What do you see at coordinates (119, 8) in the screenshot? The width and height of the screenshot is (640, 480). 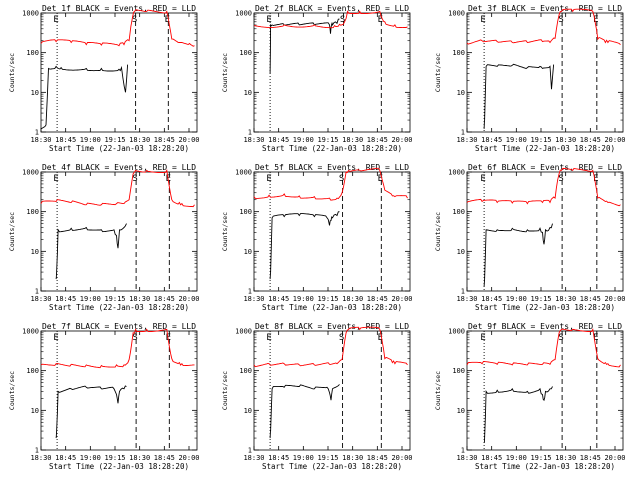 I see `panel-title: Det 1f BLACK = Events, RED = LLD` at bounding box center [119, 8].